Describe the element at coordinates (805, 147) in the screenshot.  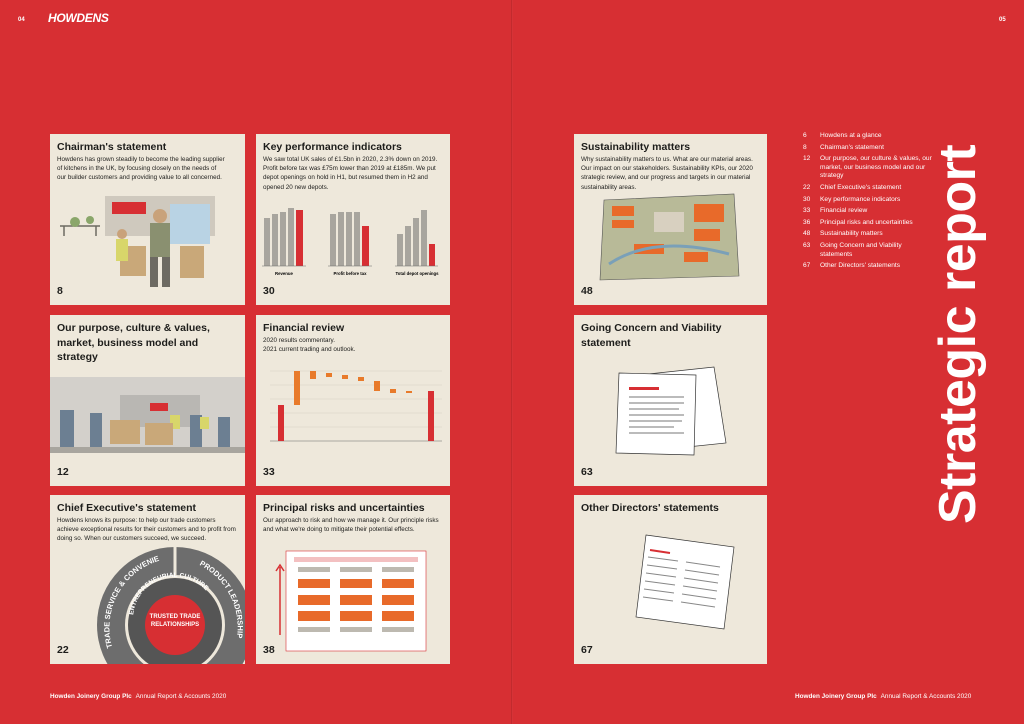
I see `contents-page: 8` at that location.